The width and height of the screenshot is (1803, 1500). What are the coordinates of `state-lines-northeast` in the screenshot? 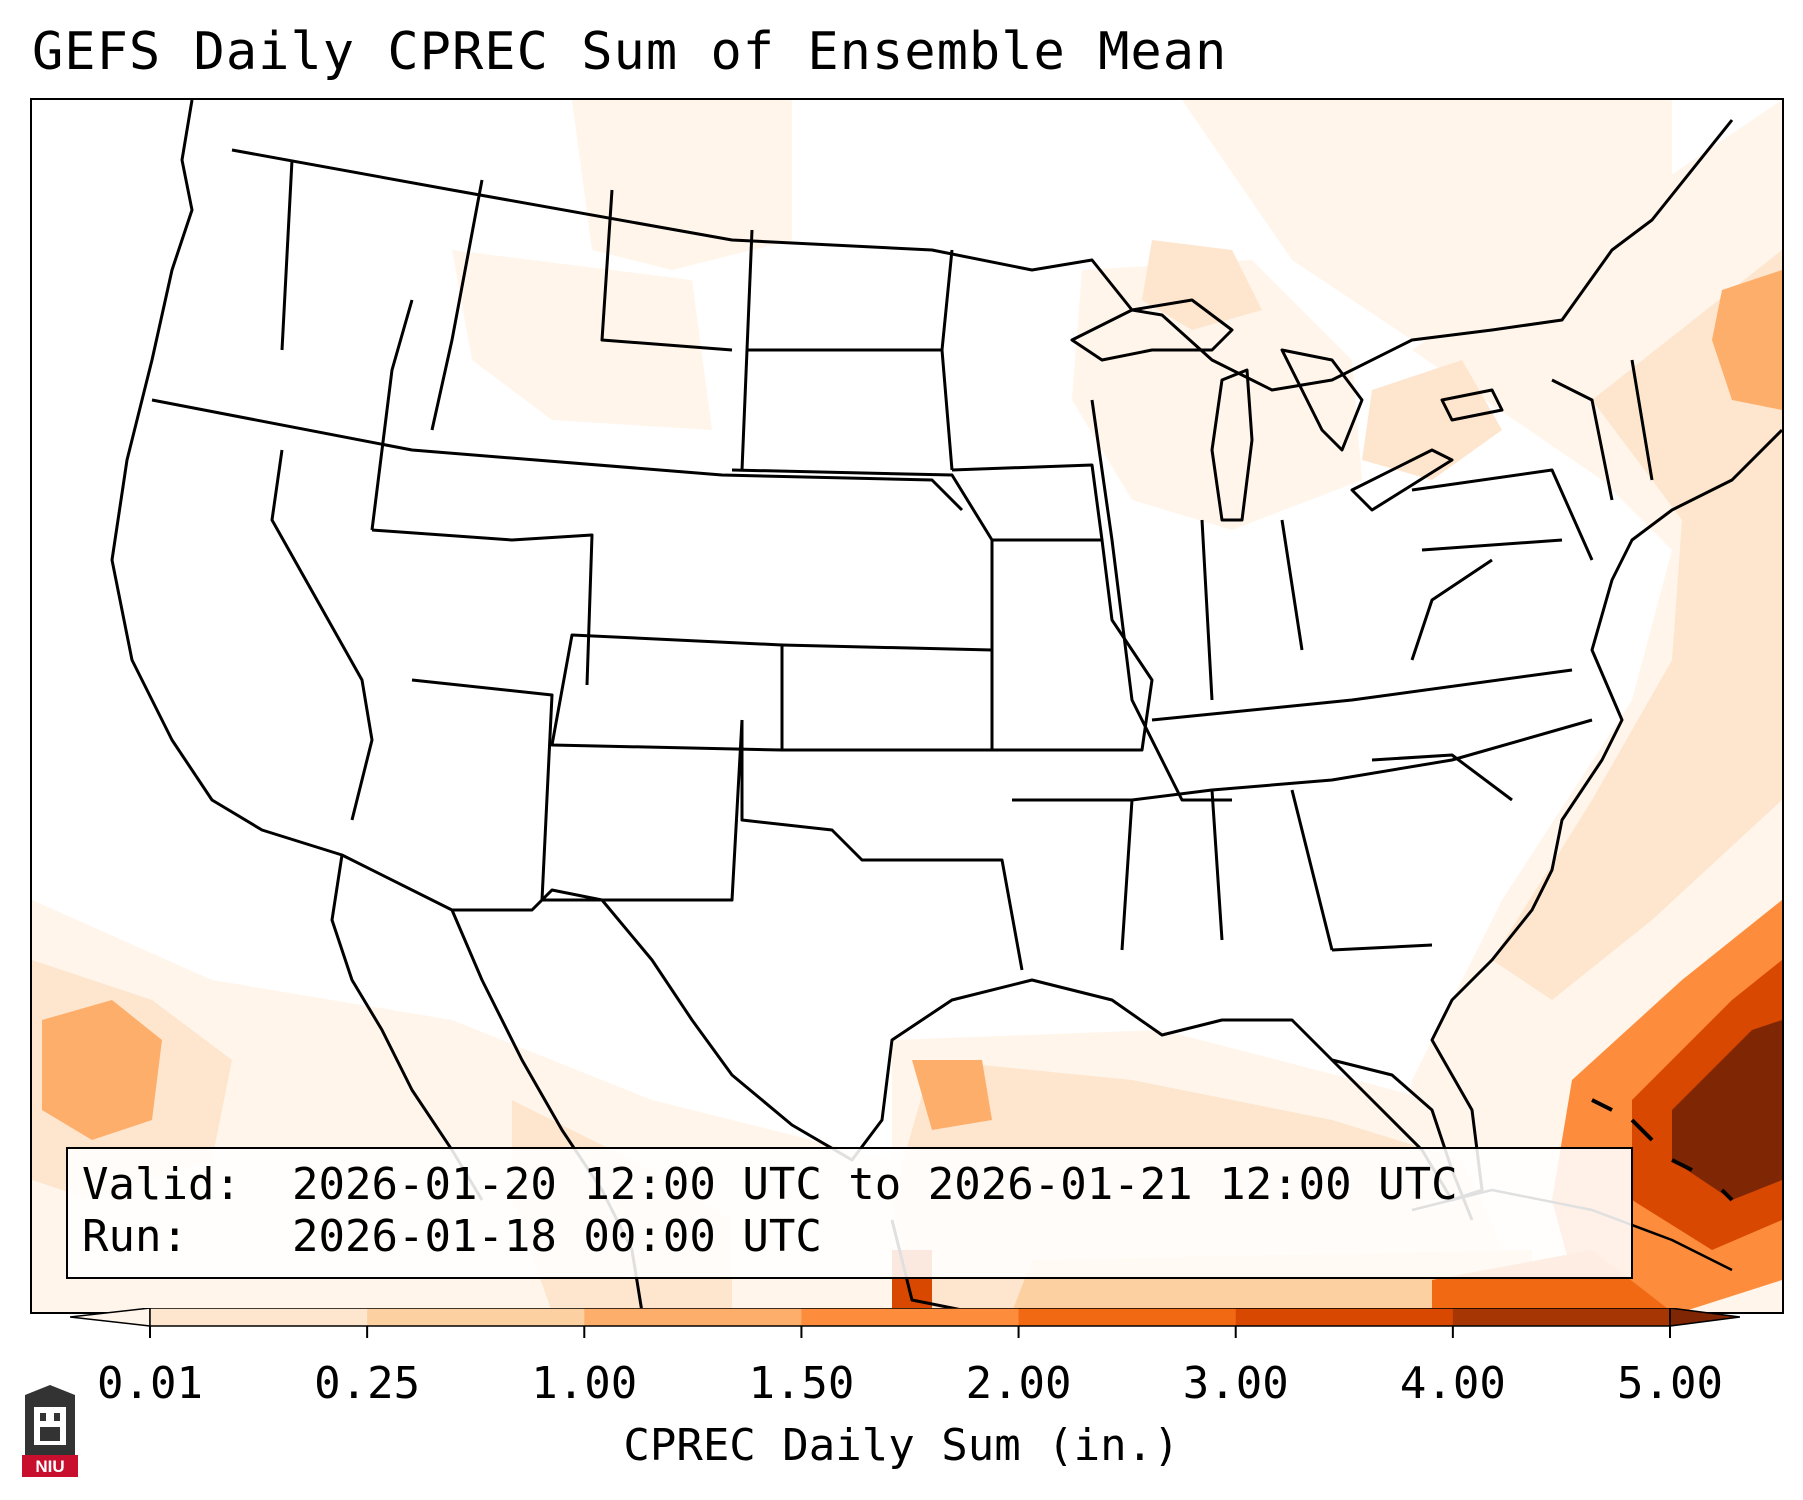 It's located at (1532, 460).